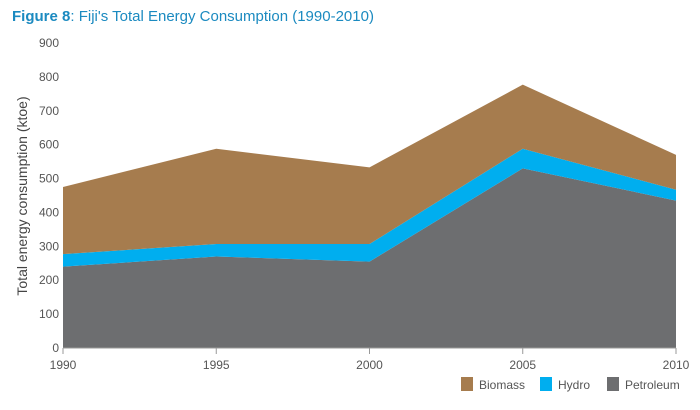  Describe the element at coordinates (41, 16) in the screenshot. I see `figure-label: Figure 8` at that location.